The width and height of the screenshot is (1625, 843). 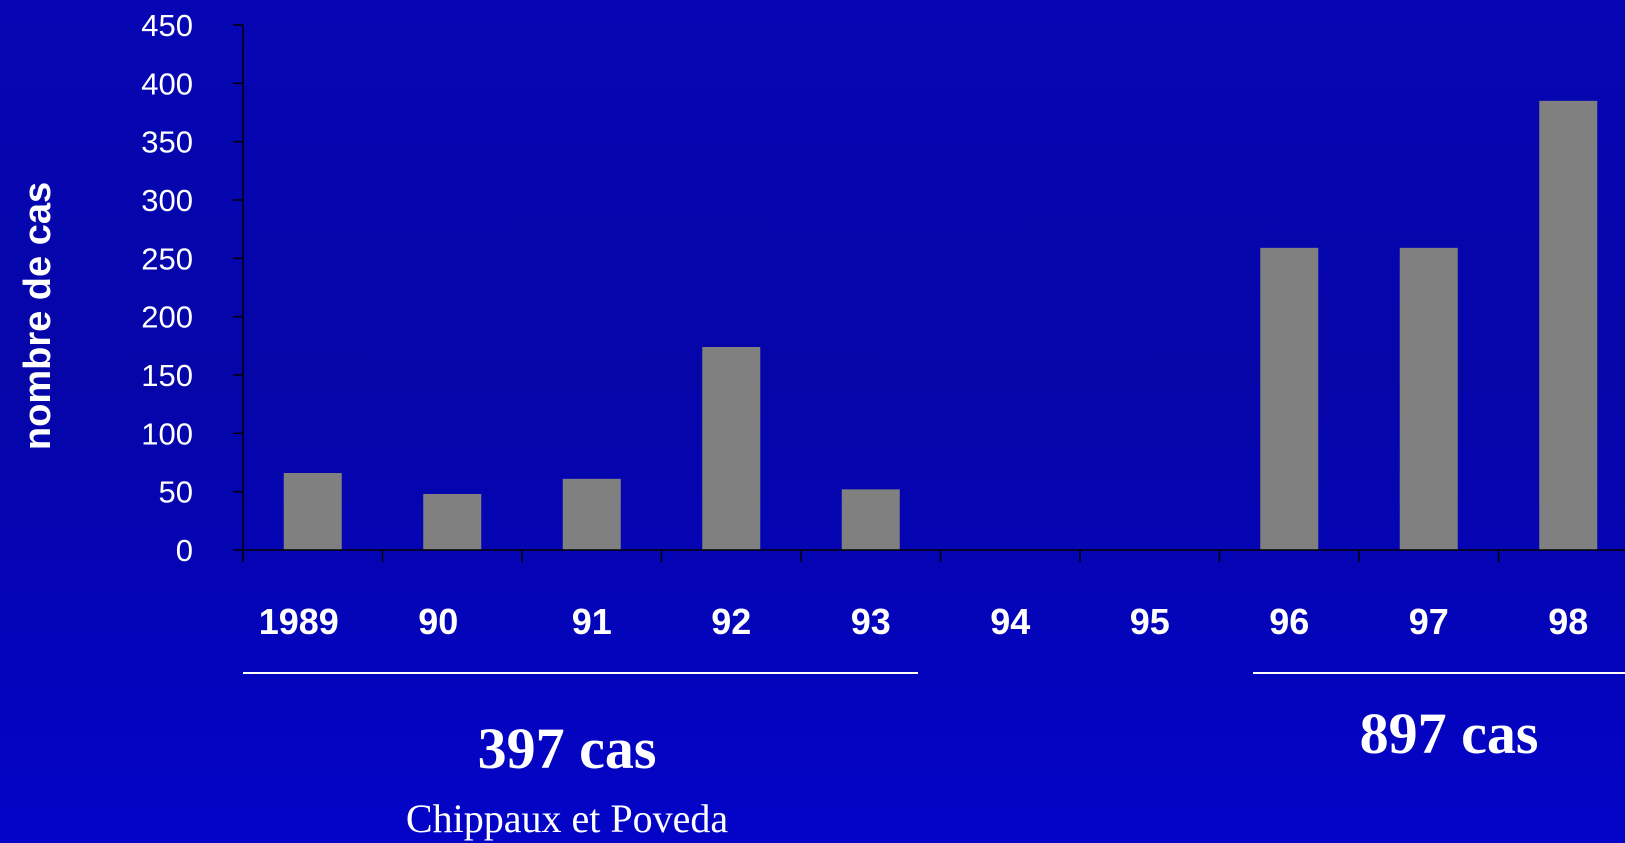 I want to click on y-axis: 0 50 100 150 200 250 300 350 400 450, so click(x=192, y=288).